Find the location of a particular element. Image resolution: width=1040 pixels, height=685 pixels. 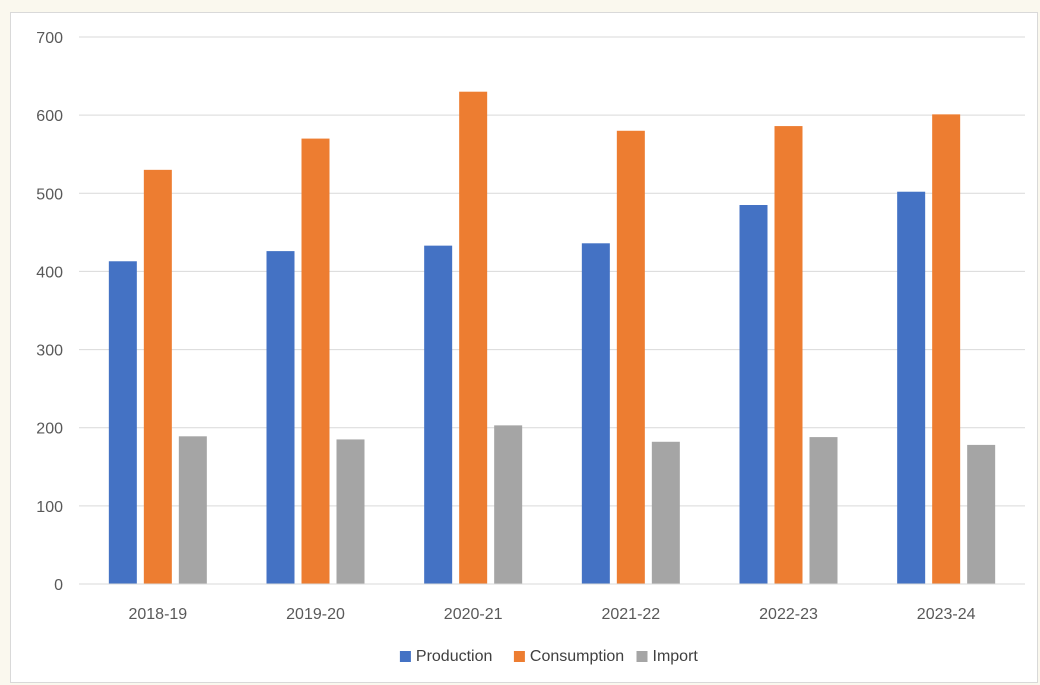

y-tick-label: 100 is located at coordinates (49, 507).